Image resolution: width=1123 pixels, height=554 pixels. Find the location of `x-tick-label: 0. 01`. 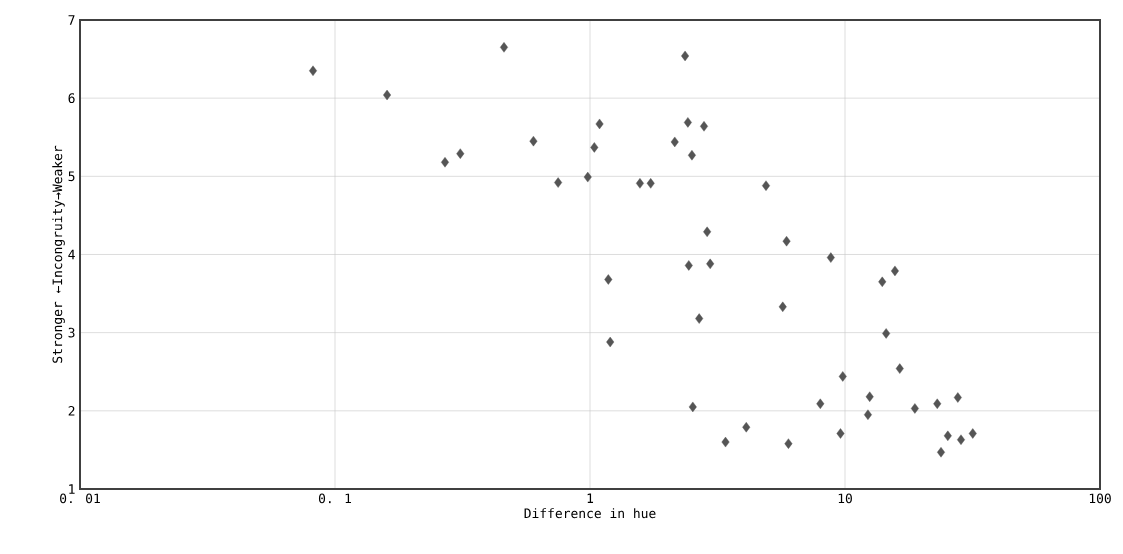

x-tick-label: 0. 01 is located at coordinates (80, 498).